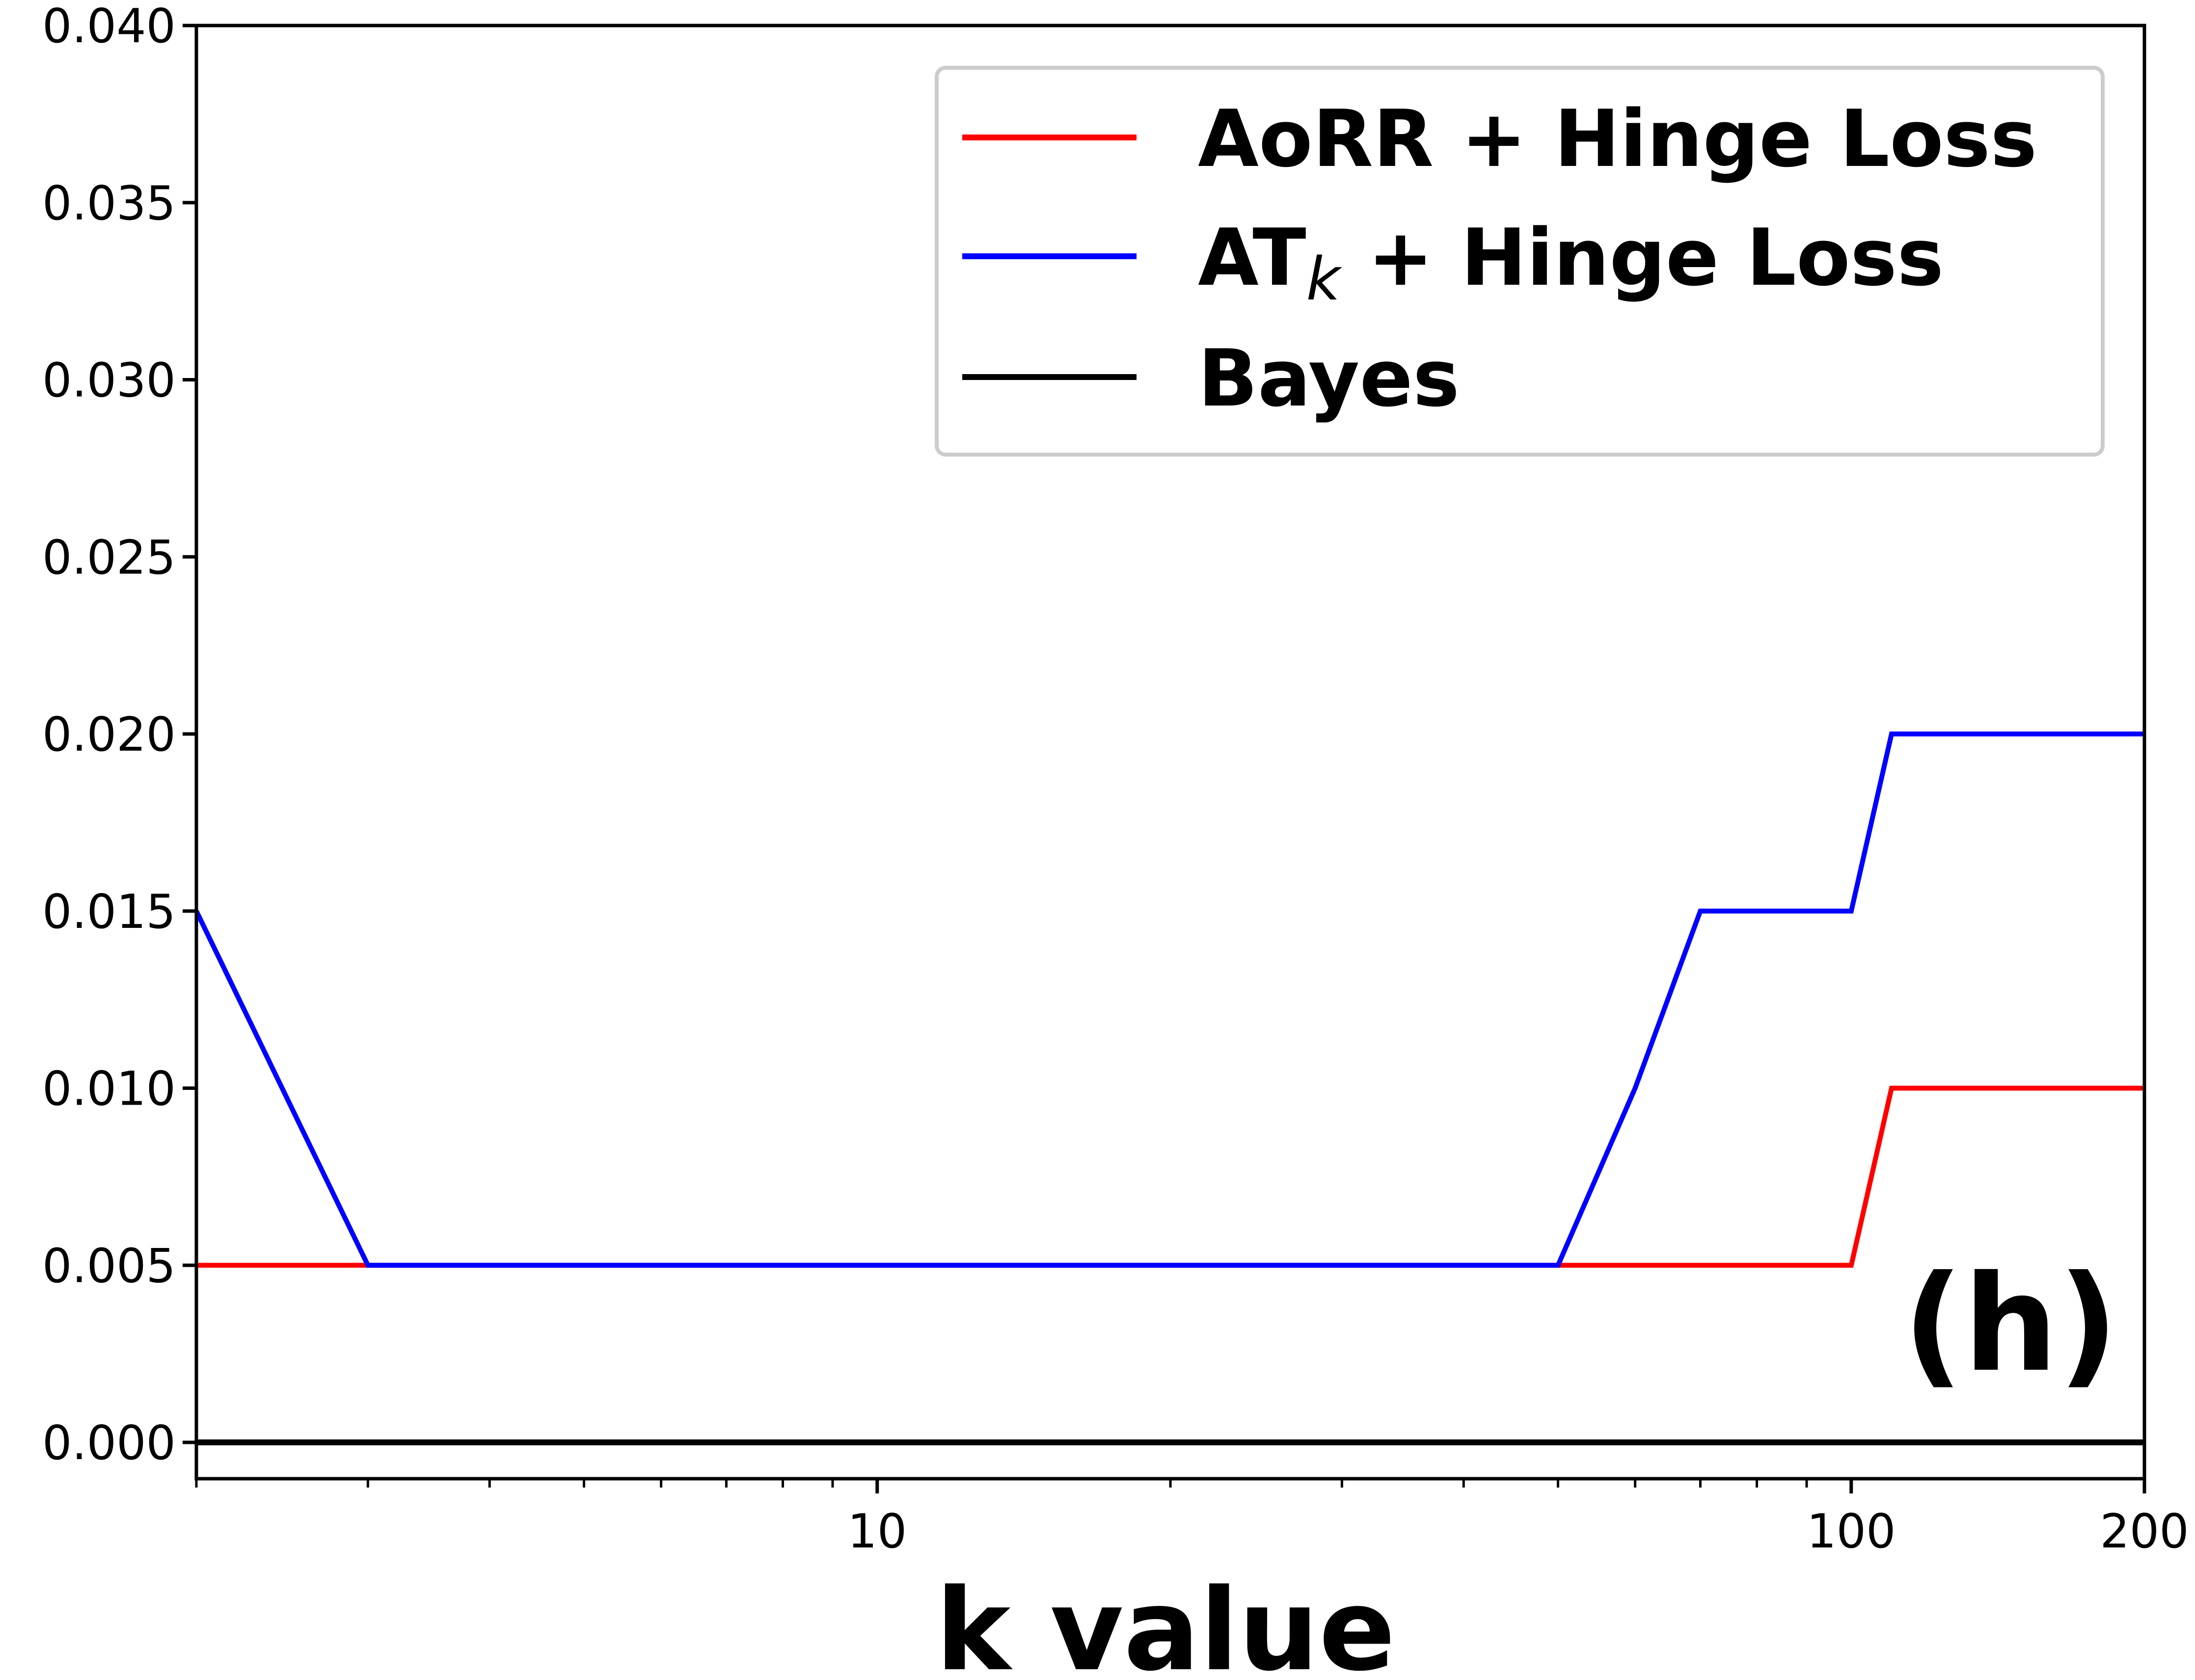 Image resolution: width=2195 pixels, height=1680 pixels. What do you see at coordinates (2010, 1323) in the screenshot?
I see `panel-label: (h)` at bounding box center [2010, 1323].